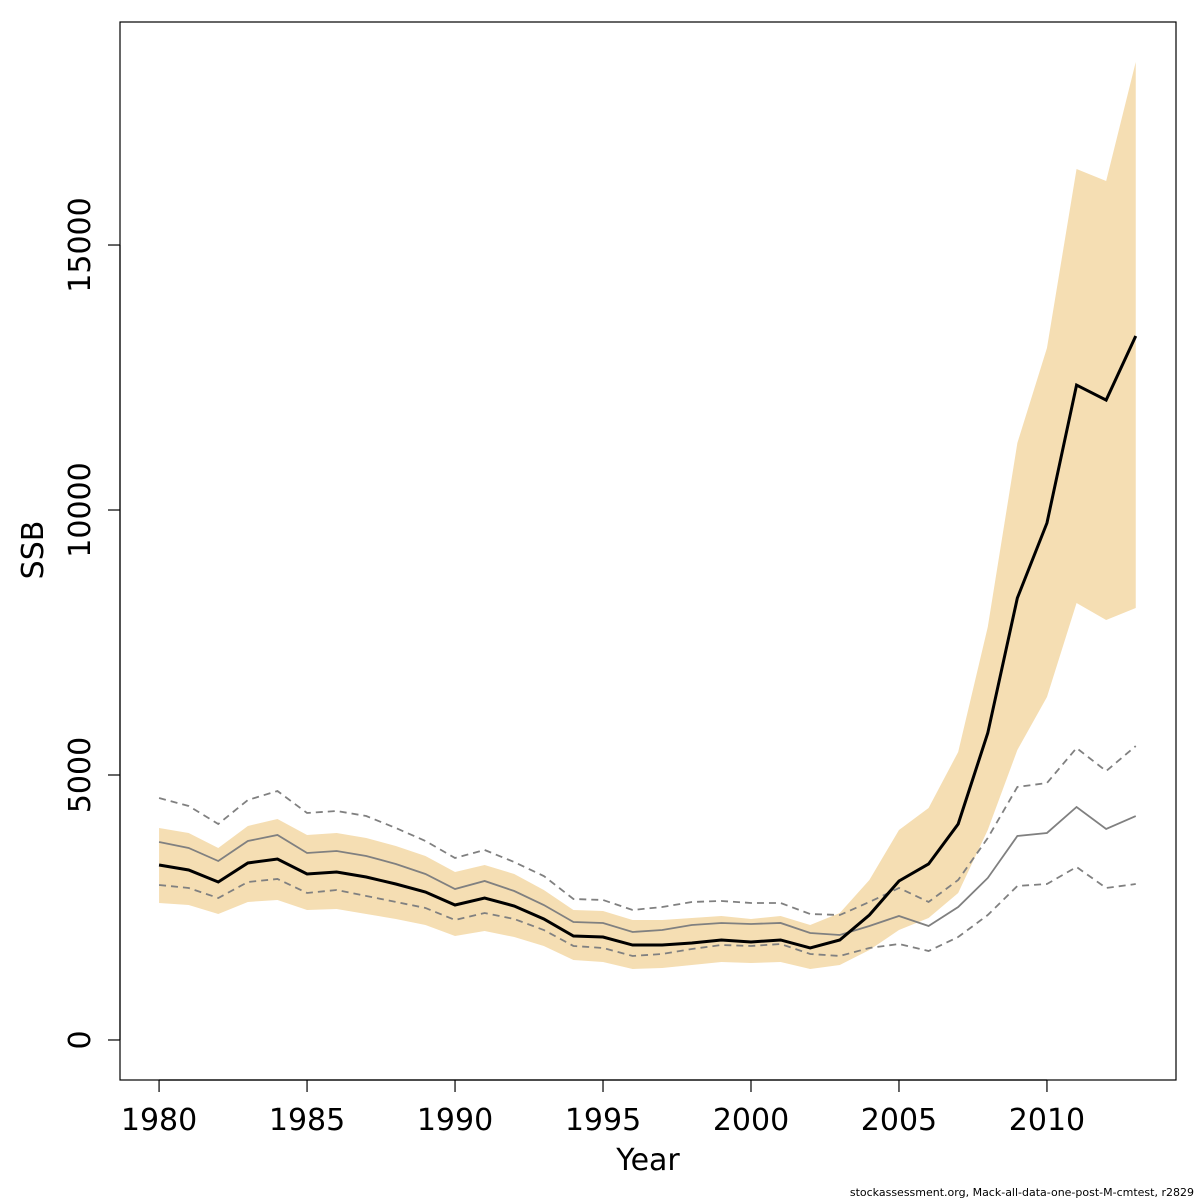  I want to click on x-tick-label: 2010, so click(1047, 1120).